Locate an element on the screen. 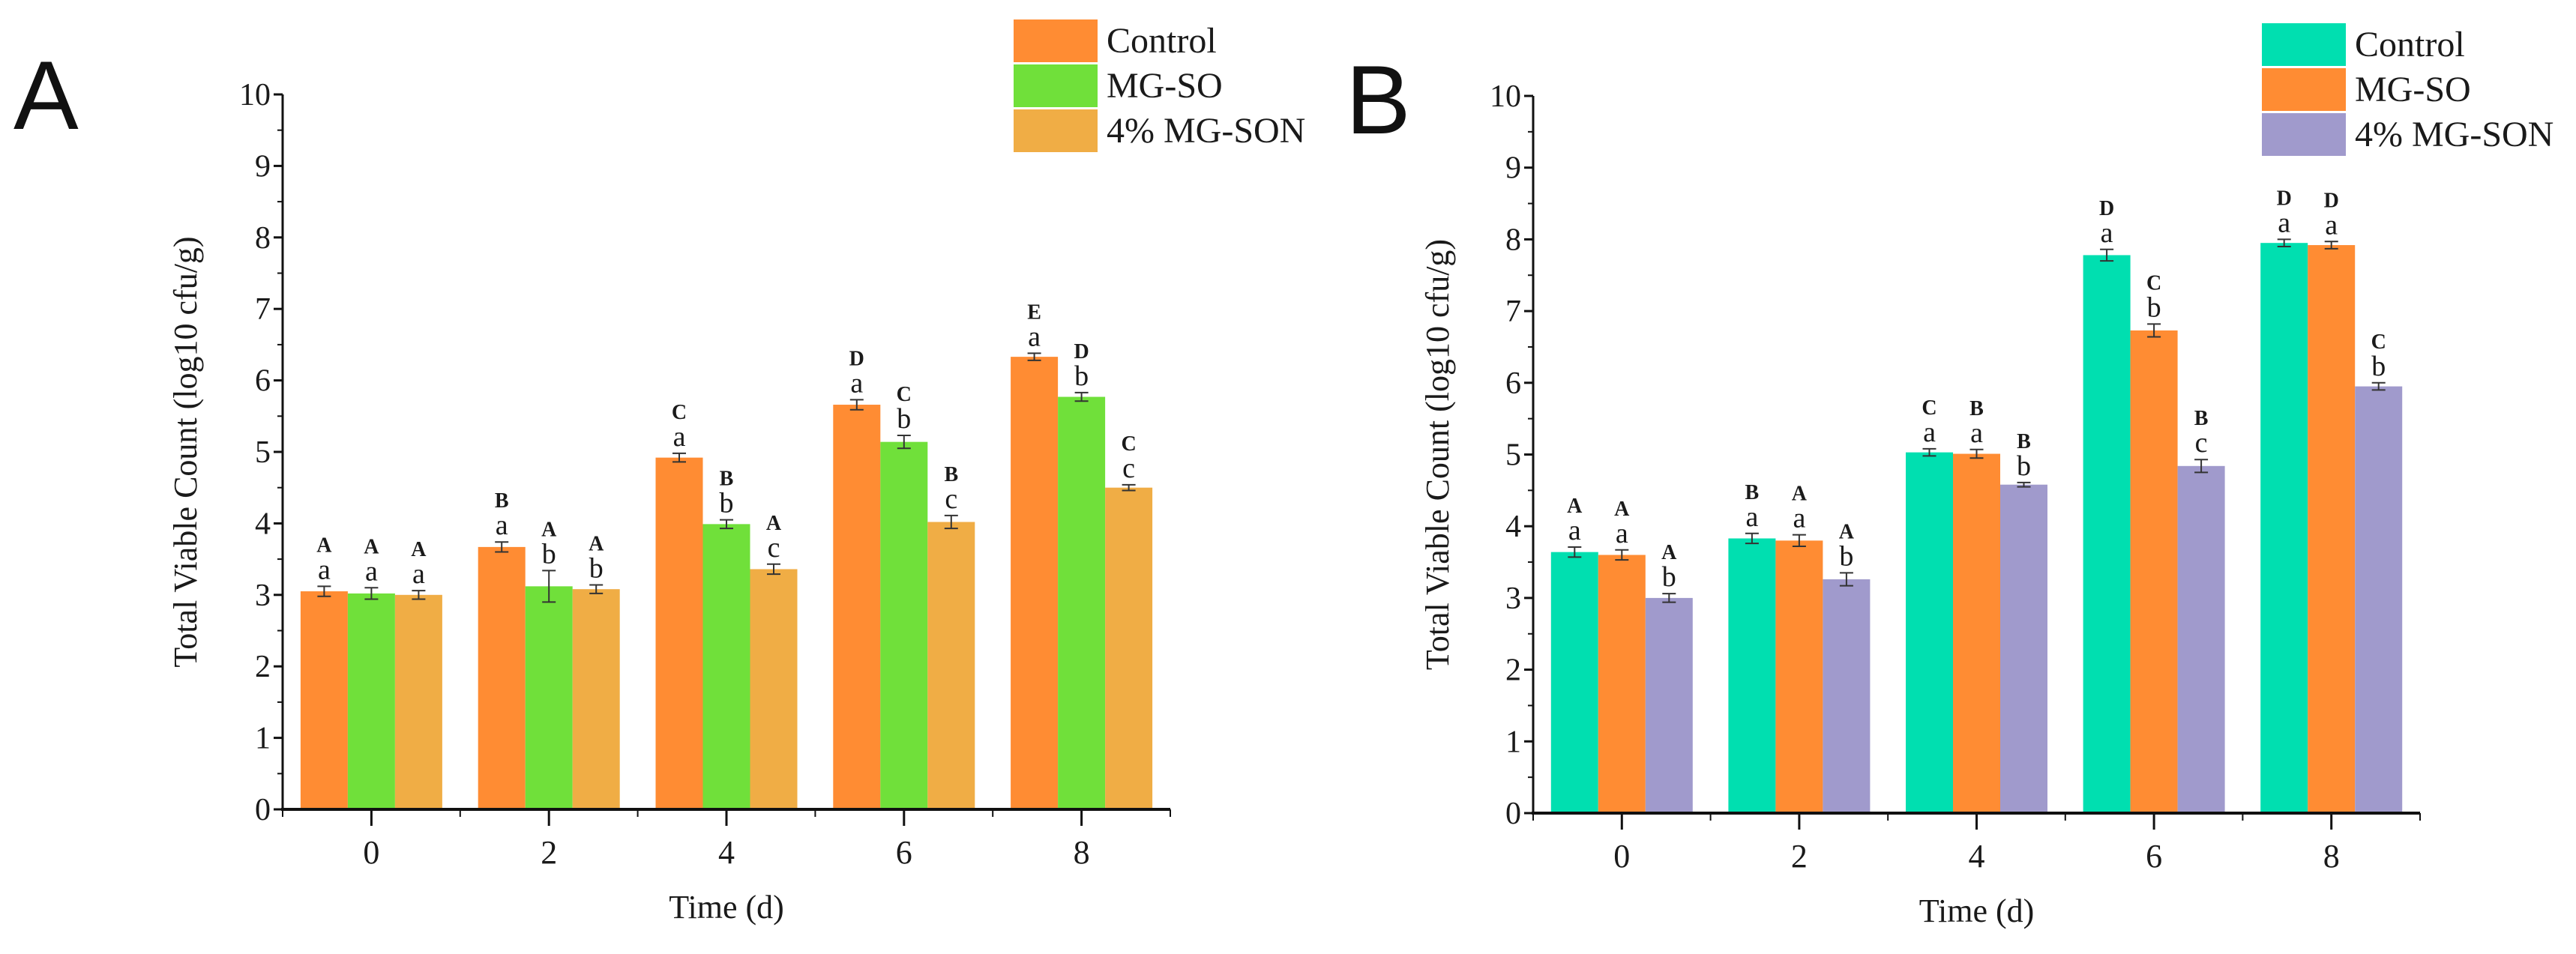 The height and width of the screenshot is (954, 2576). legend: Control MG-SO 4% MG-SON is located at coordinates (1159, 86).